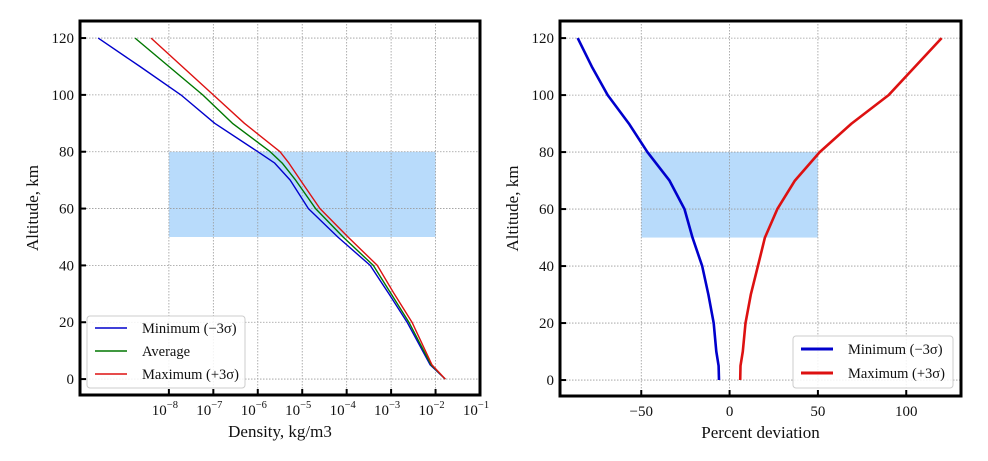 Image resolution: width=988 pixels, height=461 pixels. What do you see at coordinates (209, 409) in the screenshot?
I see `x-tick-label: 10⁻⁷` at bounding box center [209, 409].